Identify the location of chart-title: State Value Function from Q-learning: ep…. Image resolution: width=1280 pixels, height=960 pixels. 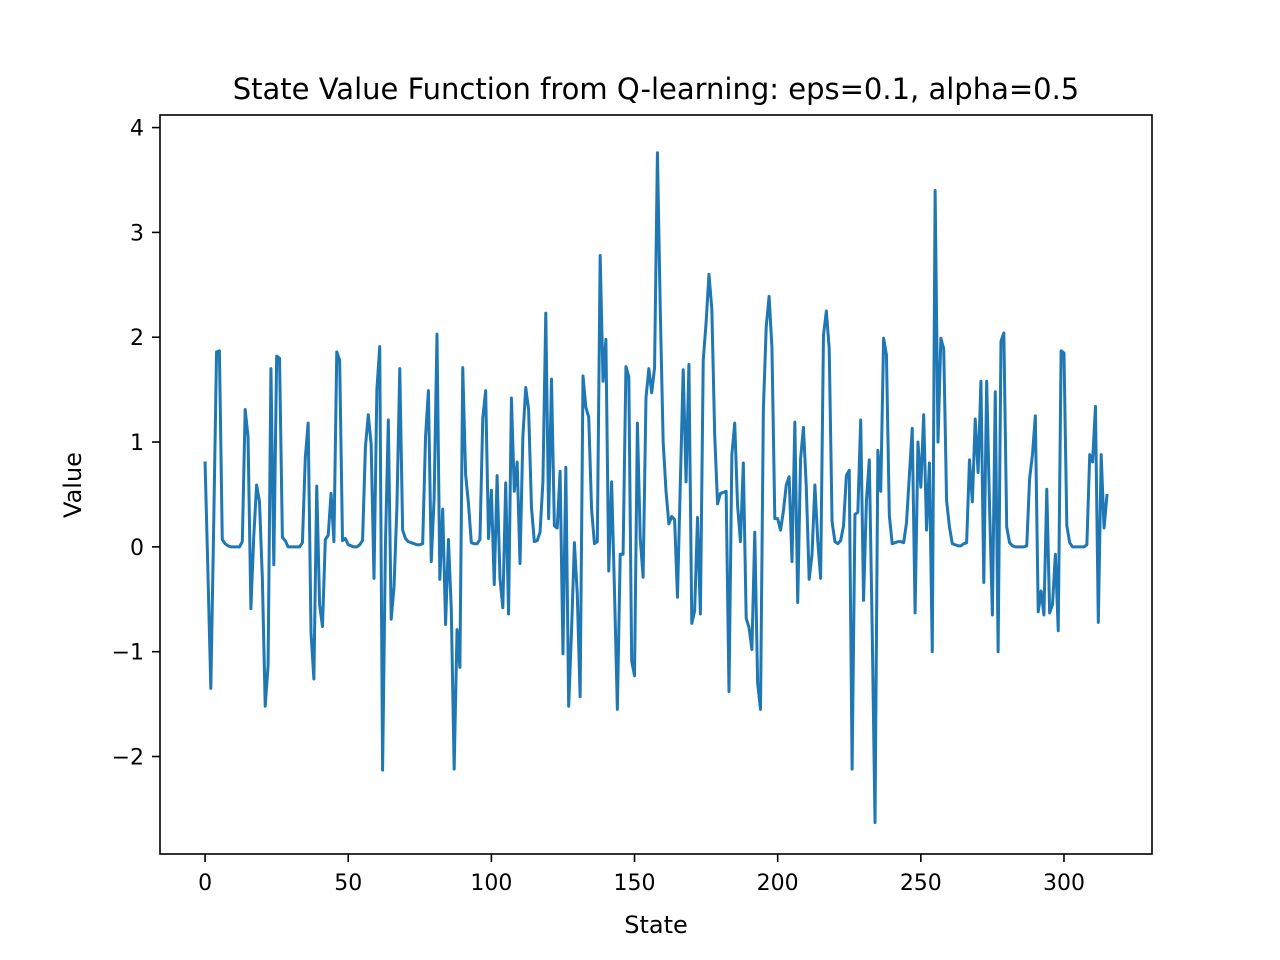
(656, 89).